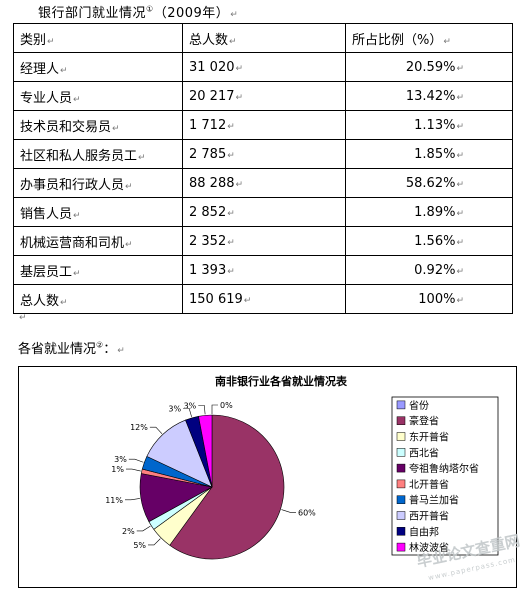 The width and height of the screenshot is (530, 598). What do you see at coordinates (429, 516) in the screenshot?
I see `legend-entry: 西开普省` at bounding box center [429, 516].